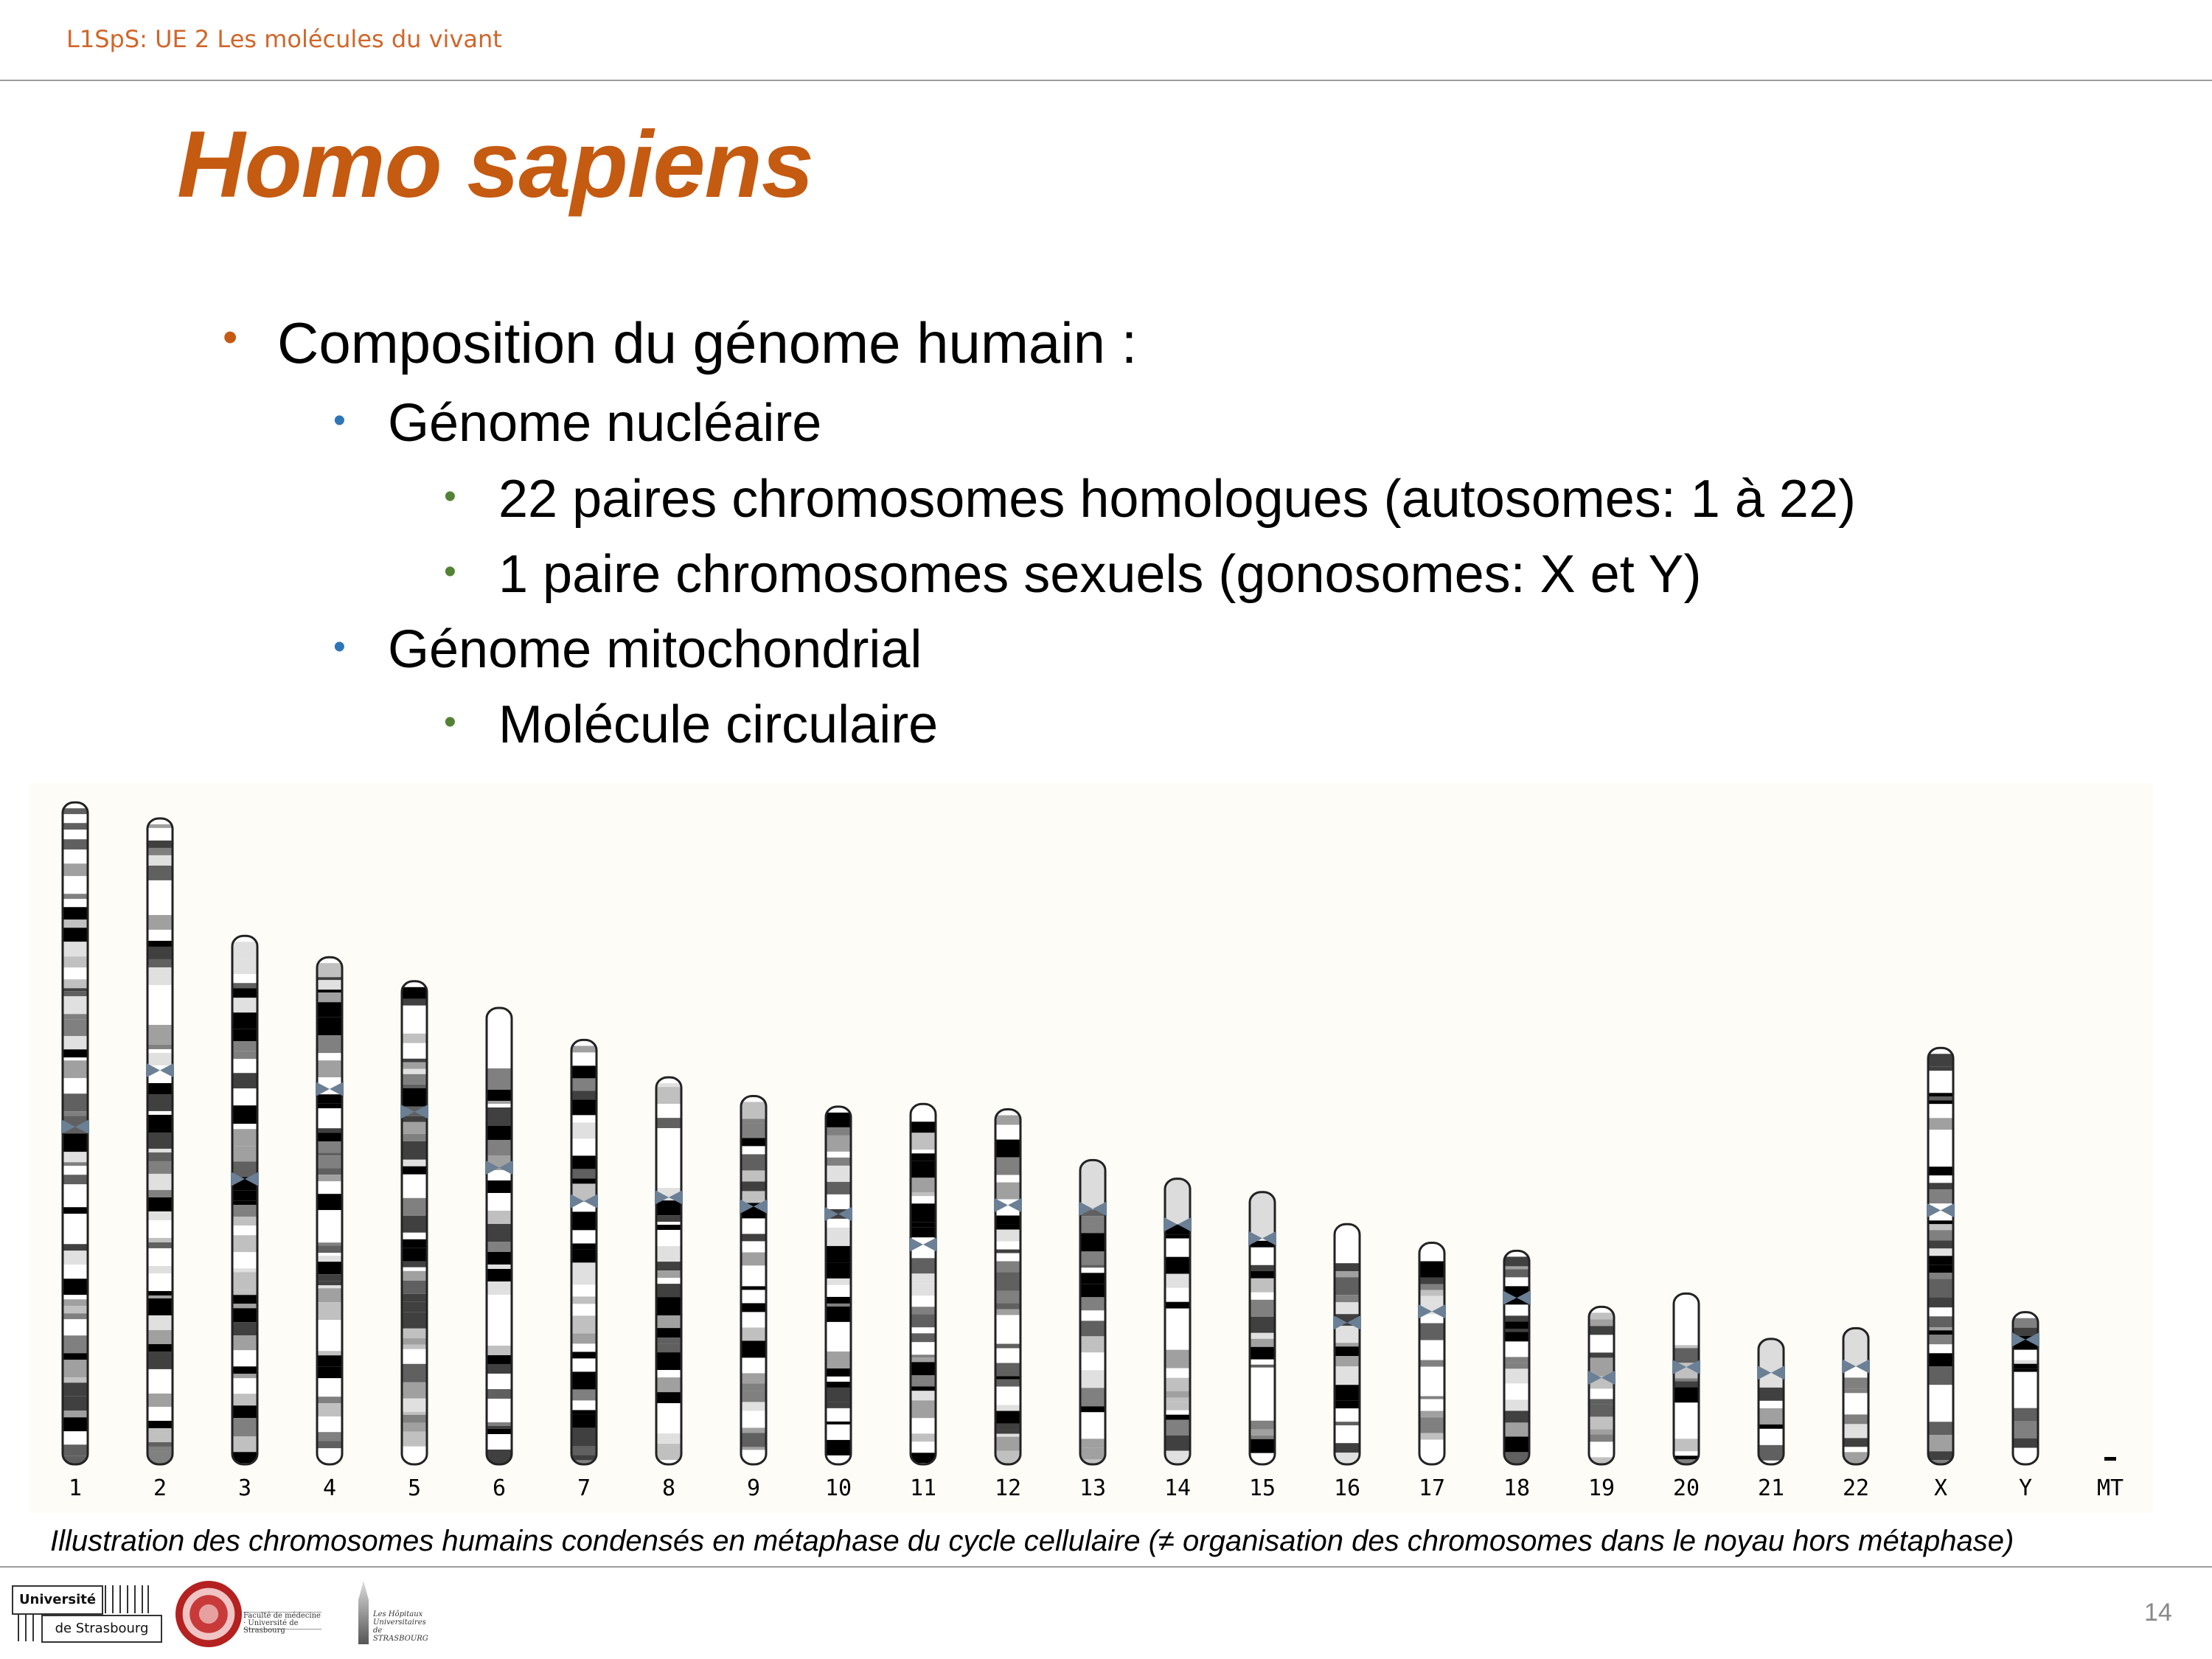 Image resolution: width=2212 pixels, height=1659 pixels. What do you see at coordinates (1177, 1488) in the screenshot?
I see `chromosome-label: 14` at bounding box center [1177, 1488].